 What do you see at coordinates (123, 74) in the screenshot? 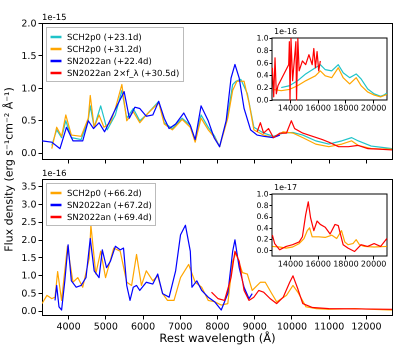
I see `legend-label: SN2022an 2×f_λ (+30.5d)` at bounding box center [123, 74].